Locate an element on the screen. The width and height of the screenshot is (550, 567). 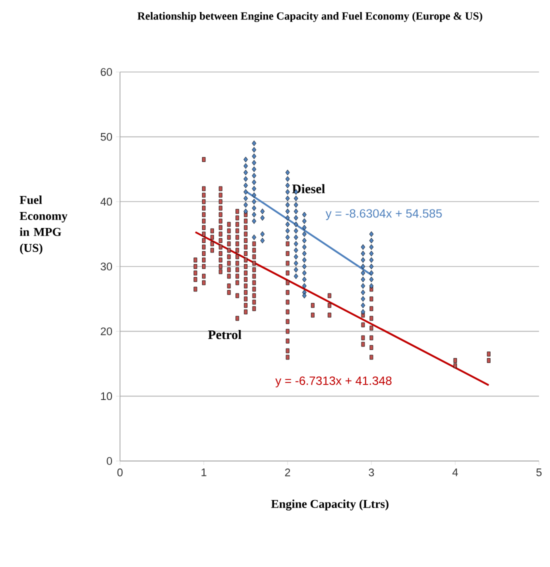
y-tick-label: 0 is located at coordinates (109, 461).